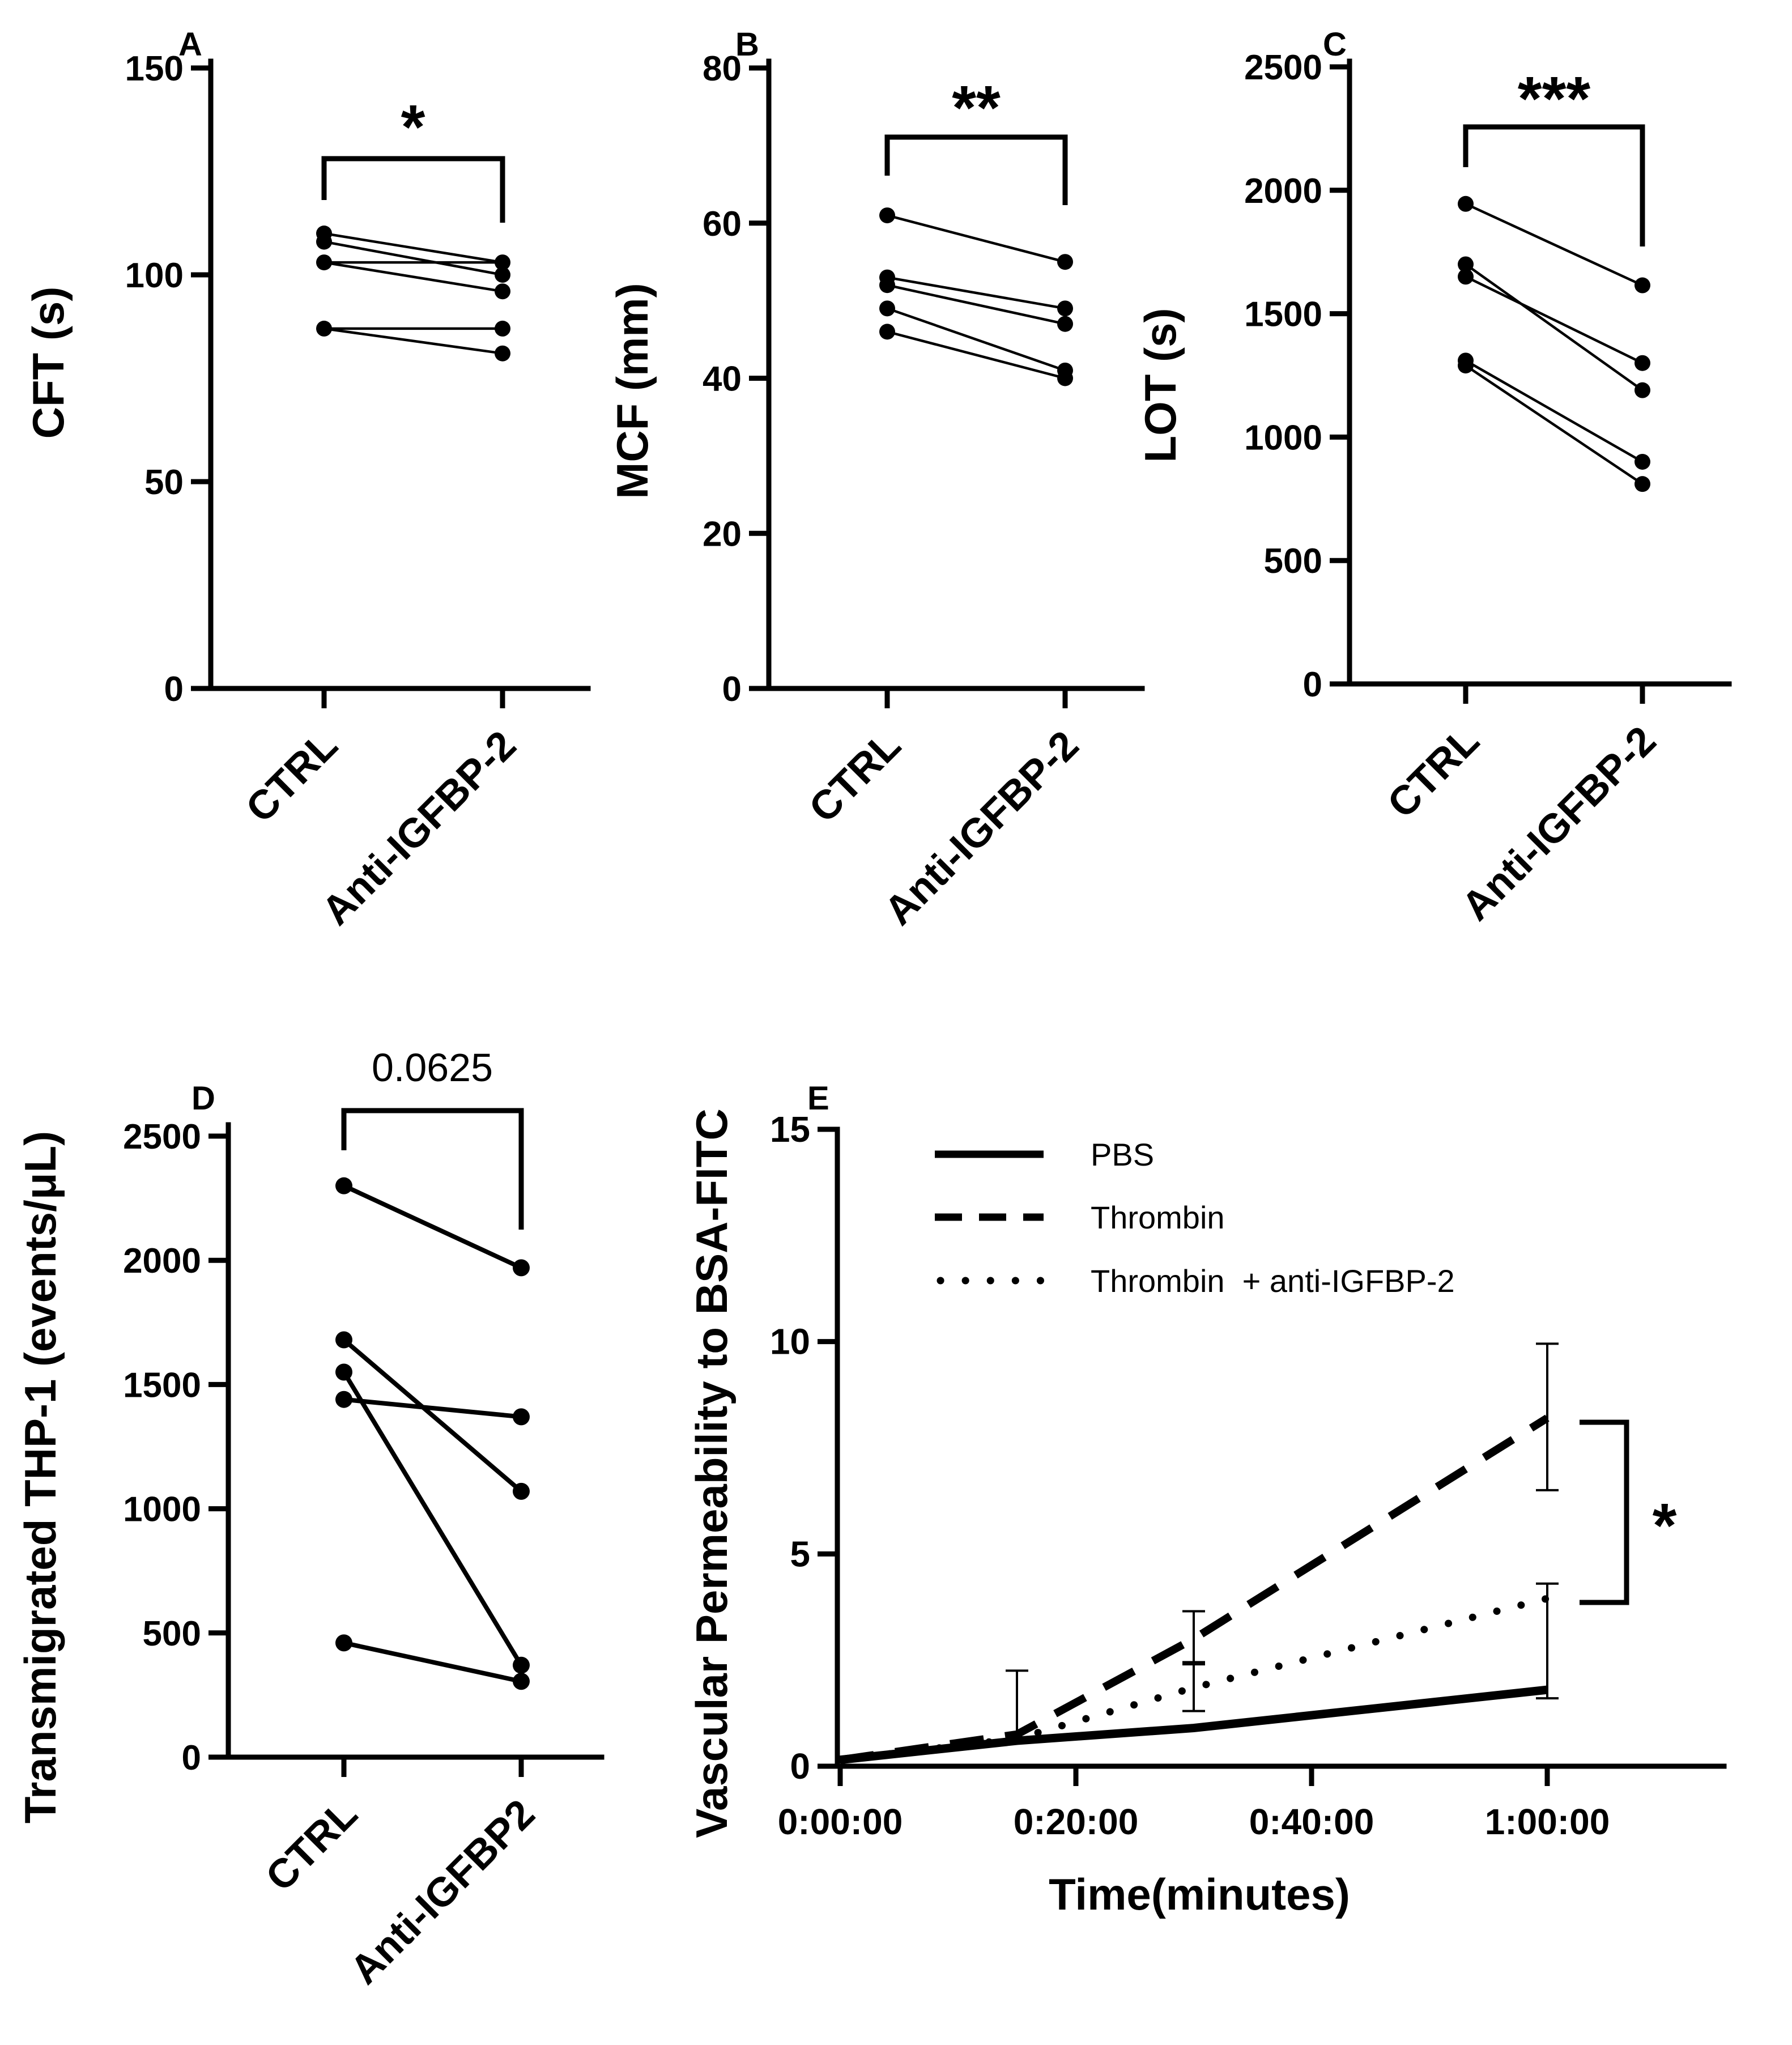 This screenshot has width=1792, height=2045. What do you see at coordinates (1195, 1218) in the screenshot?
I see `panel-e-legend: PBS Thrombin Thrombin + anti-IGFBP-2` at bounding box center [1195, 1218].